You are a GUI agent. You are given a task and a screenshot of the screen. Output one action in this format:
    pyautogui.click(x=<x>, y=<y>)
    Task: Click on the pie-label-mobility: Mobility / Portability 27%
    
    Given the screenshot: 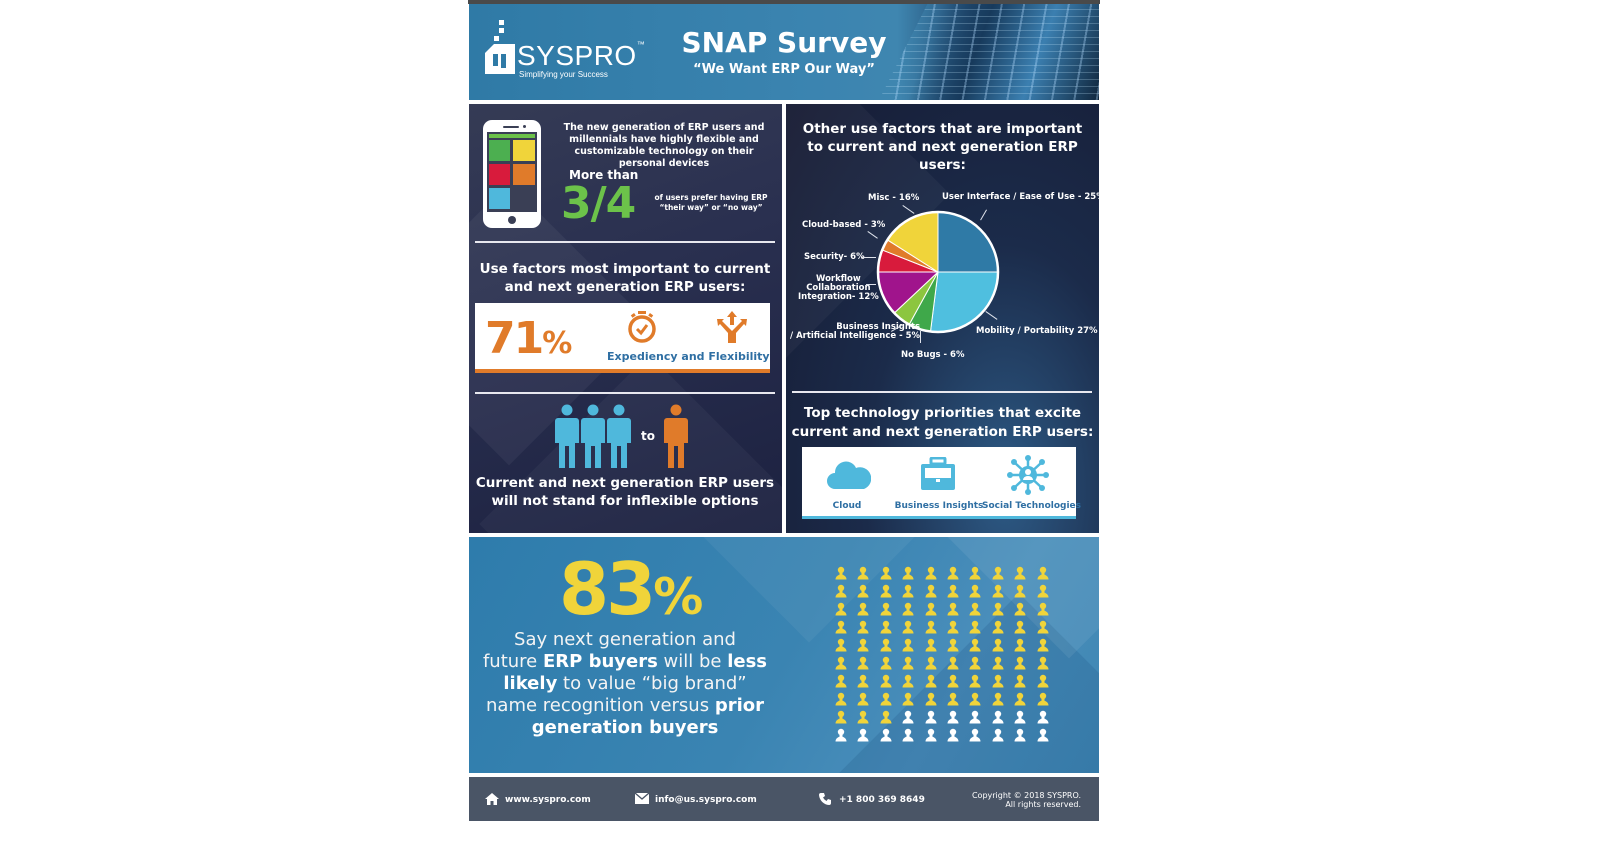 What is the action you would take?
    pyautogui.click(x=1037, y=331)
    